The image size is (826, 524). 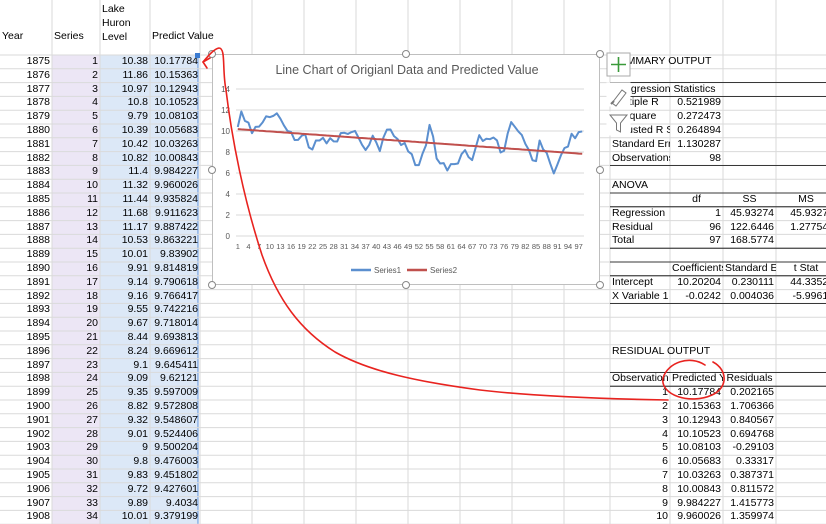 I want to click on table-cell: 4, so click(x=665, y=433).